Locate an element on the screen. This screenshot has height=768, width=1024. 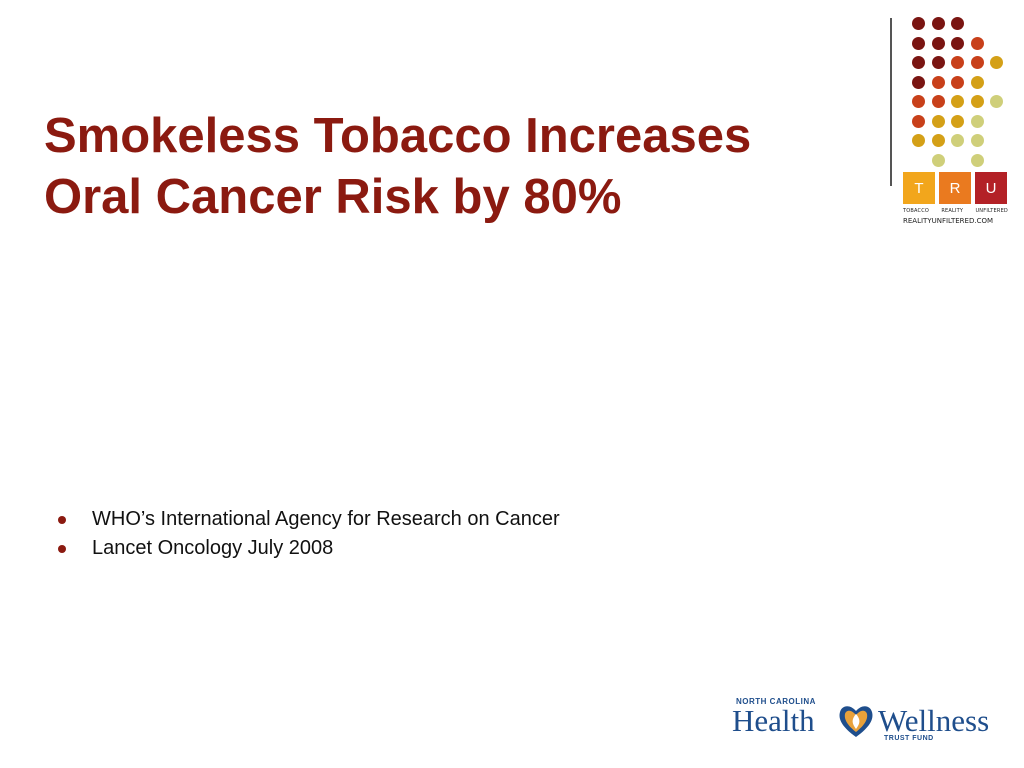
tru-words: TOBACCO REALITY UNFILTERED is located at coordinates (955, 211).